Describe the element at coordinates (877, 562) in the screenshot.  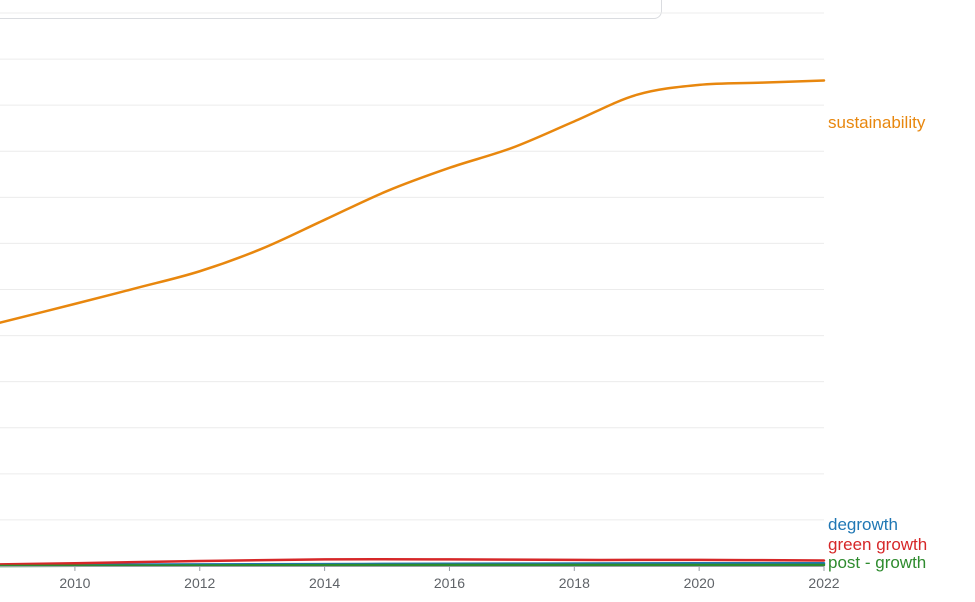
I see `series-label-post-growth: post - growth` at that location.